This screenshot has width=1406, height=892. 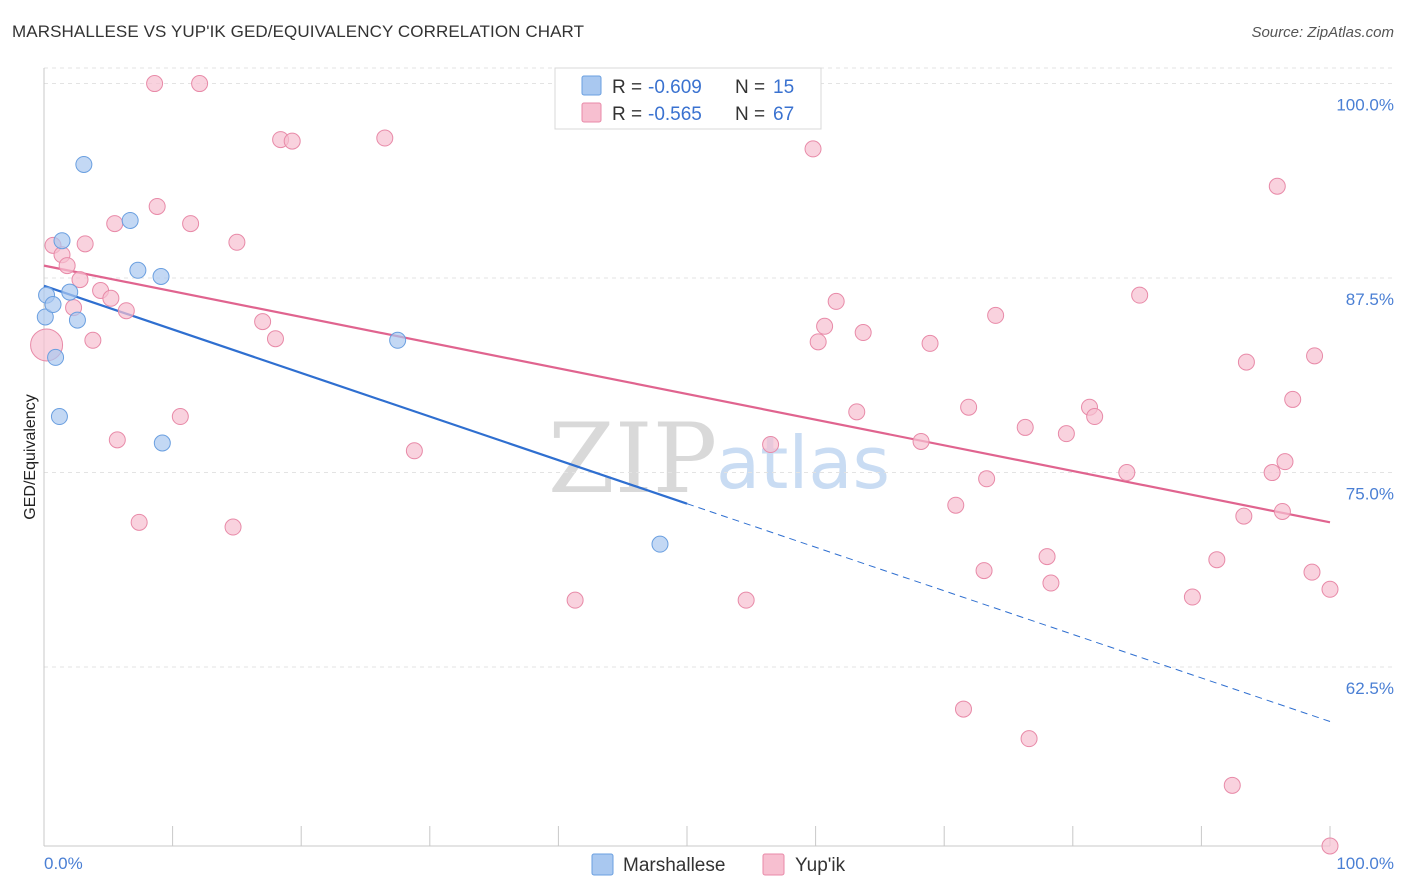 What do you see at coordinates (783, 87) in the screenshot?
I see `legend-n-value-marshallese: 15` at bounding box center [783, 87].